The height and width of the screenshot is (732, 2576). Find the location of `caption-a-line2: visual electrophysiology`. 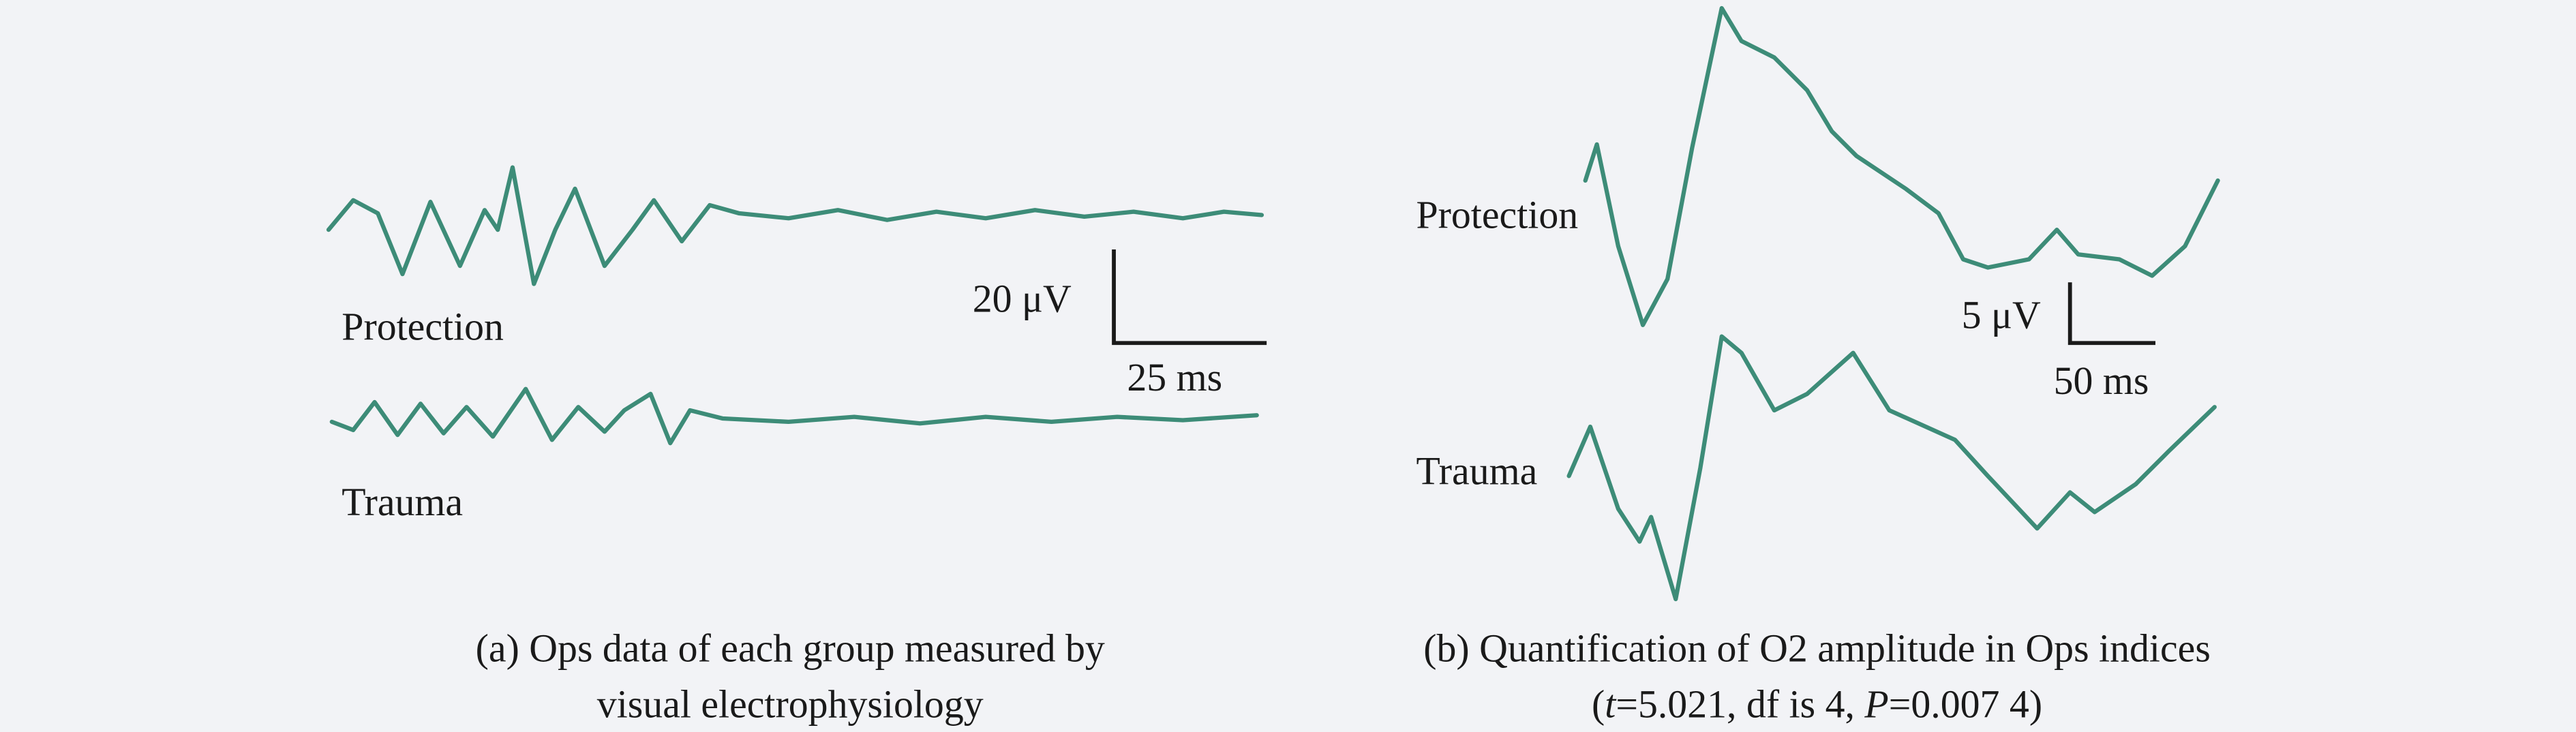

caption-a-line2: visual electrophysiology is located at coordinates (791, 704).